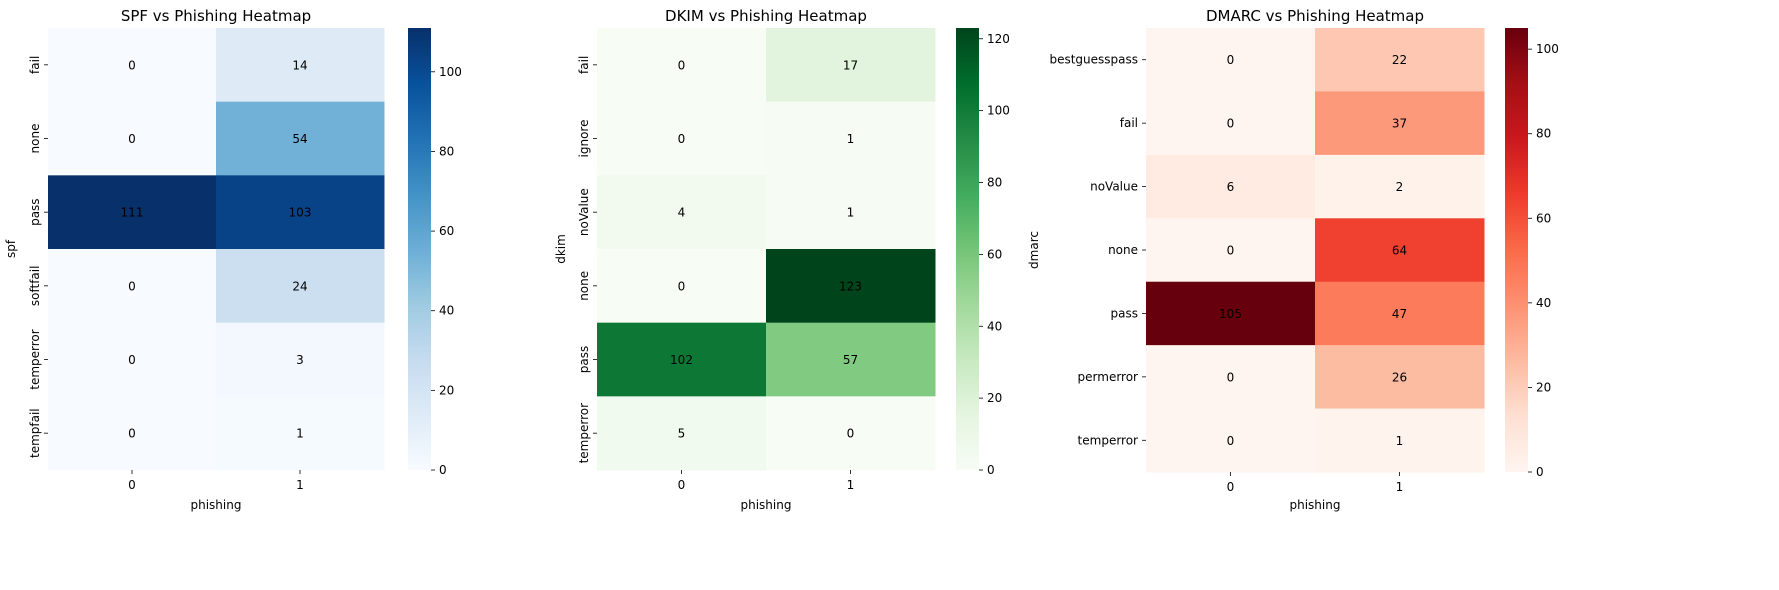 The width and height of the screenshot is (1779, 590). What do you see at coordinates (1315, 16) in the screenshot?
I see `panel-title: DMARC vs Phishing Heatmap` at bounding box center [1315, 16].